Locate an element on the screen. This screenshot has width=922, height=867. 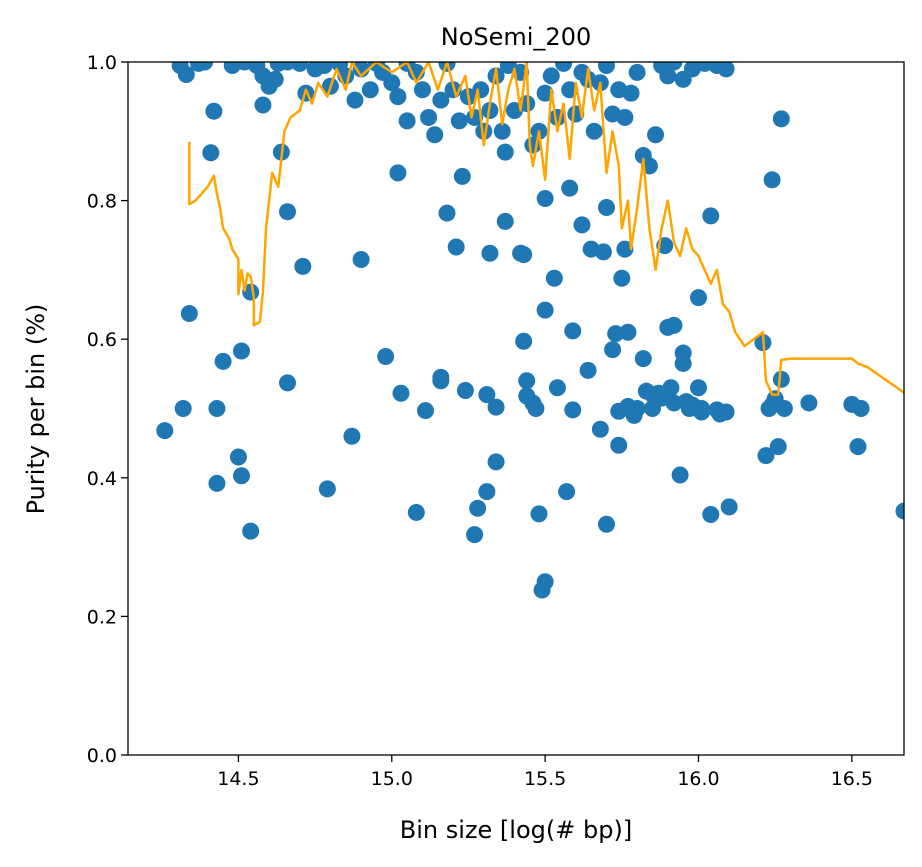
chart-title: NoSemi_200 is located at coordinates (516, 37).